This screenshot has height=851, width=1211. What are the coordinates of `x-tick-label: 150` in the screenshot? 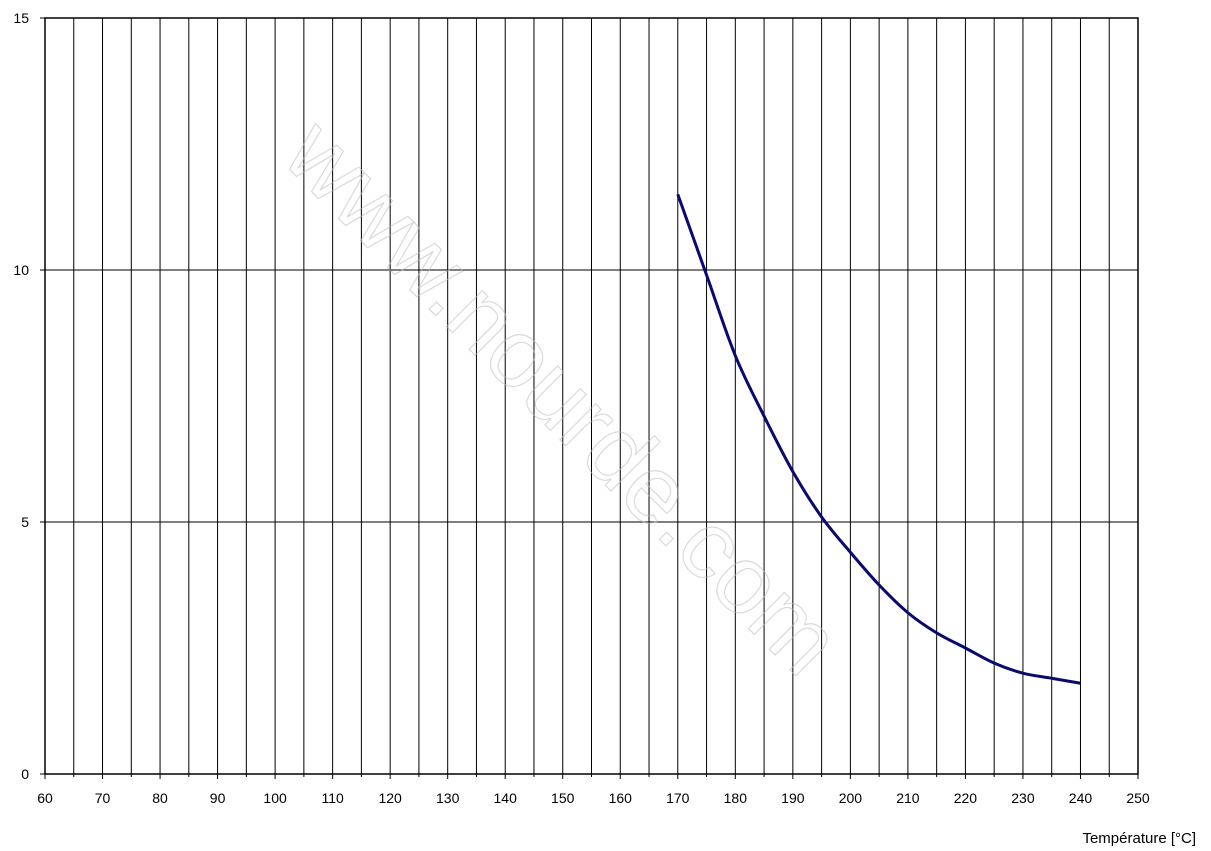 It's located at (563, 798).